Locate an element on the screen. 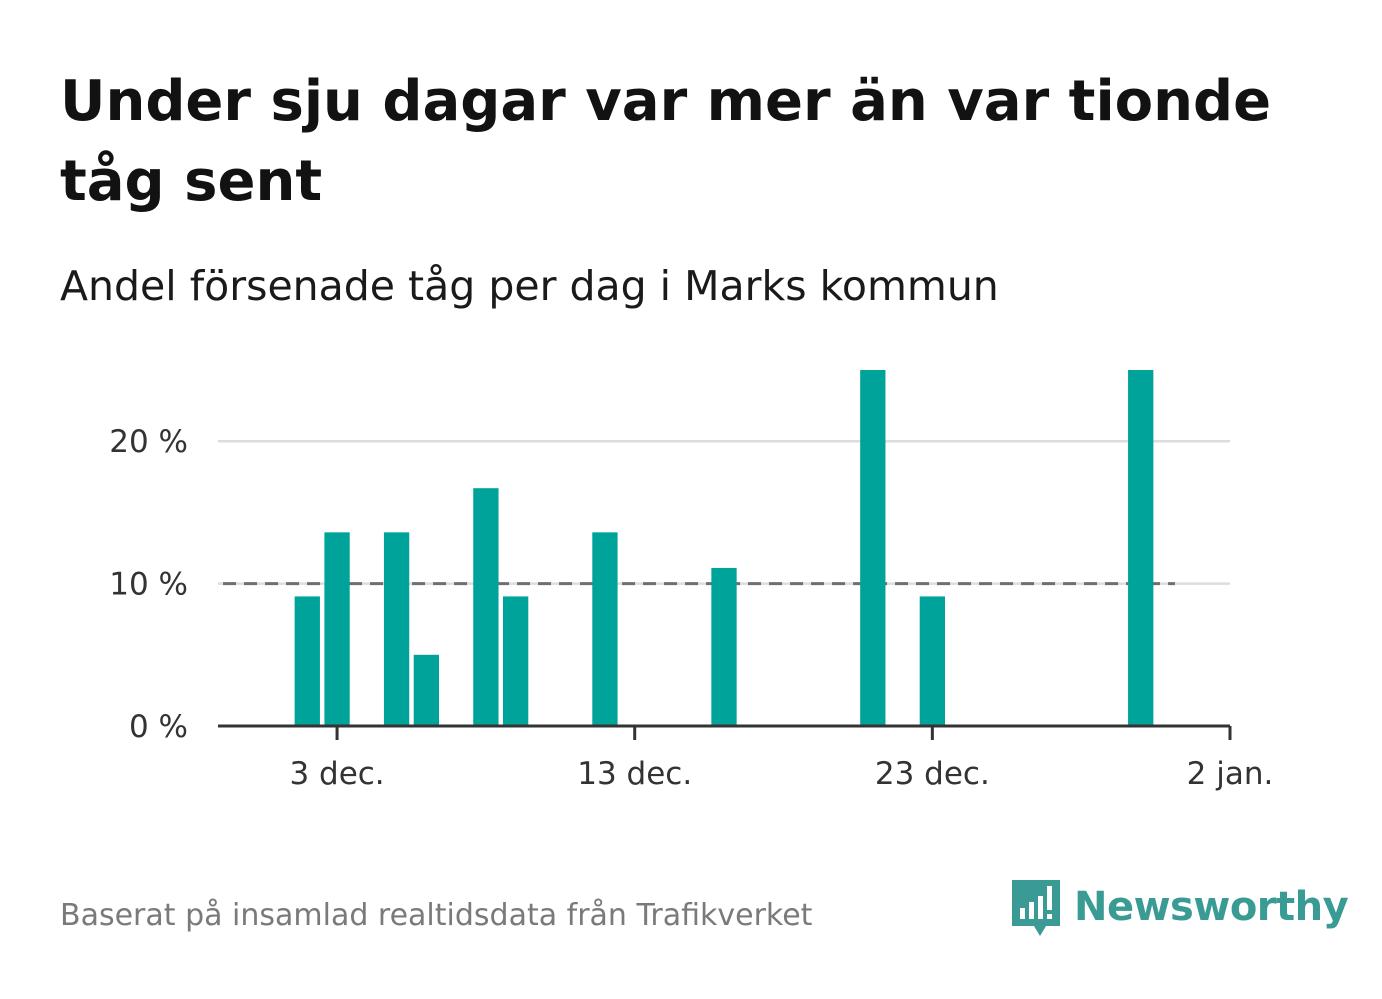 This screenshot has height=999, width=1382. x-tick-label: 23 dec. is located at coordinates (932, 774).